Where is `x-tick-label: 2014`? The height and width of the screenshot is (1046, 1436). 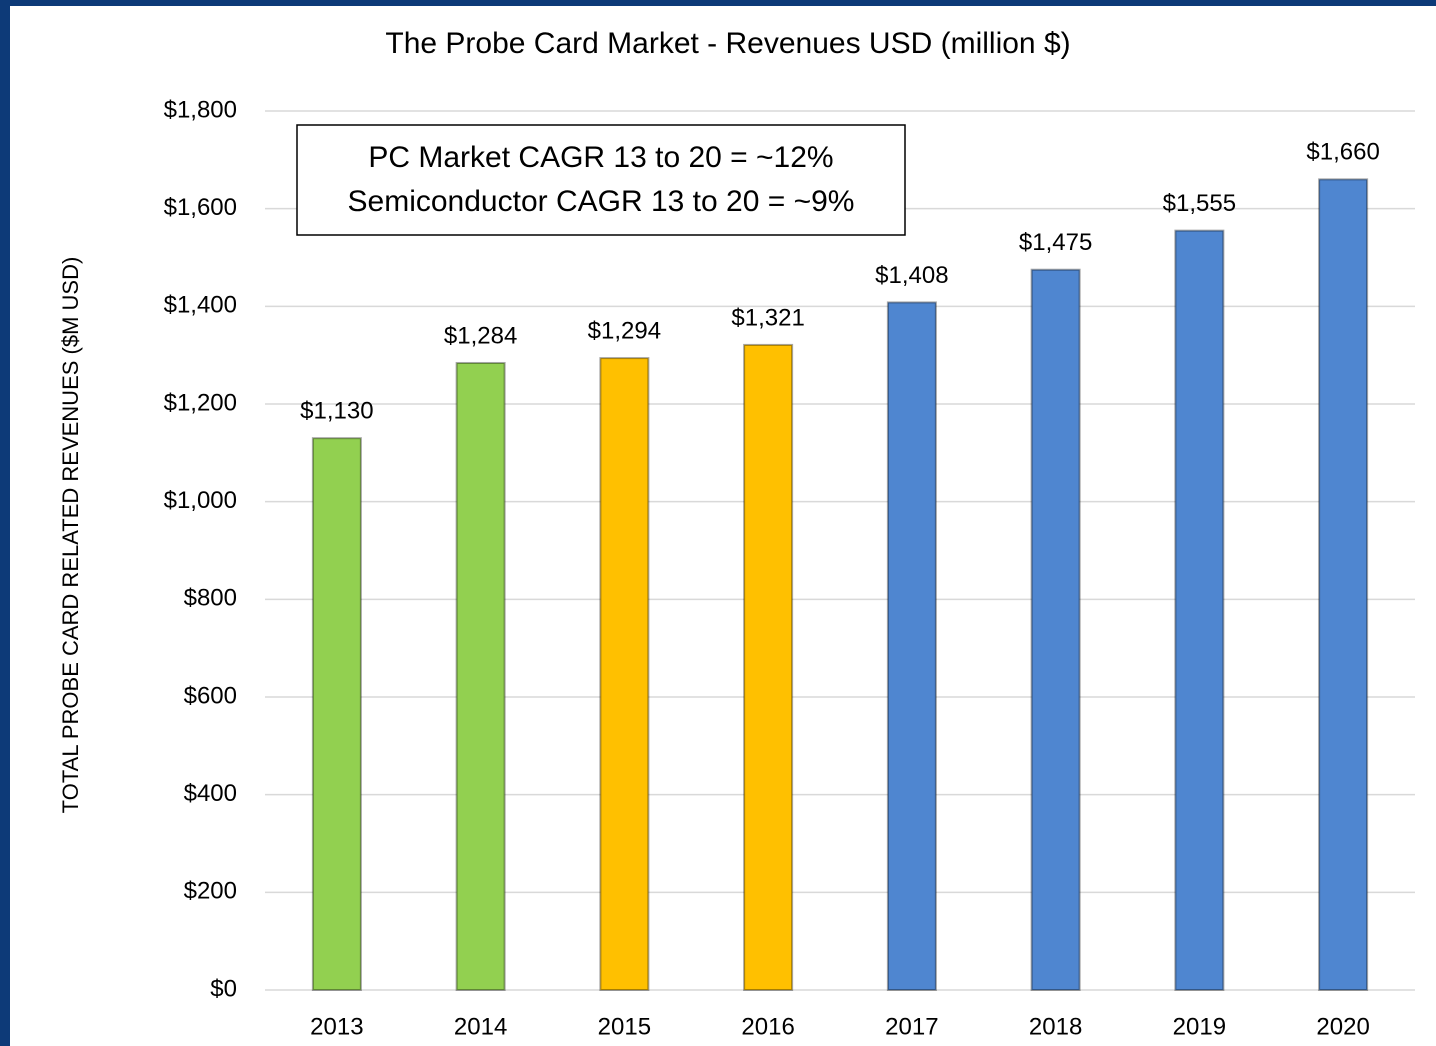
x-tick-label: 2014 is located at coordinates (480, 1026).